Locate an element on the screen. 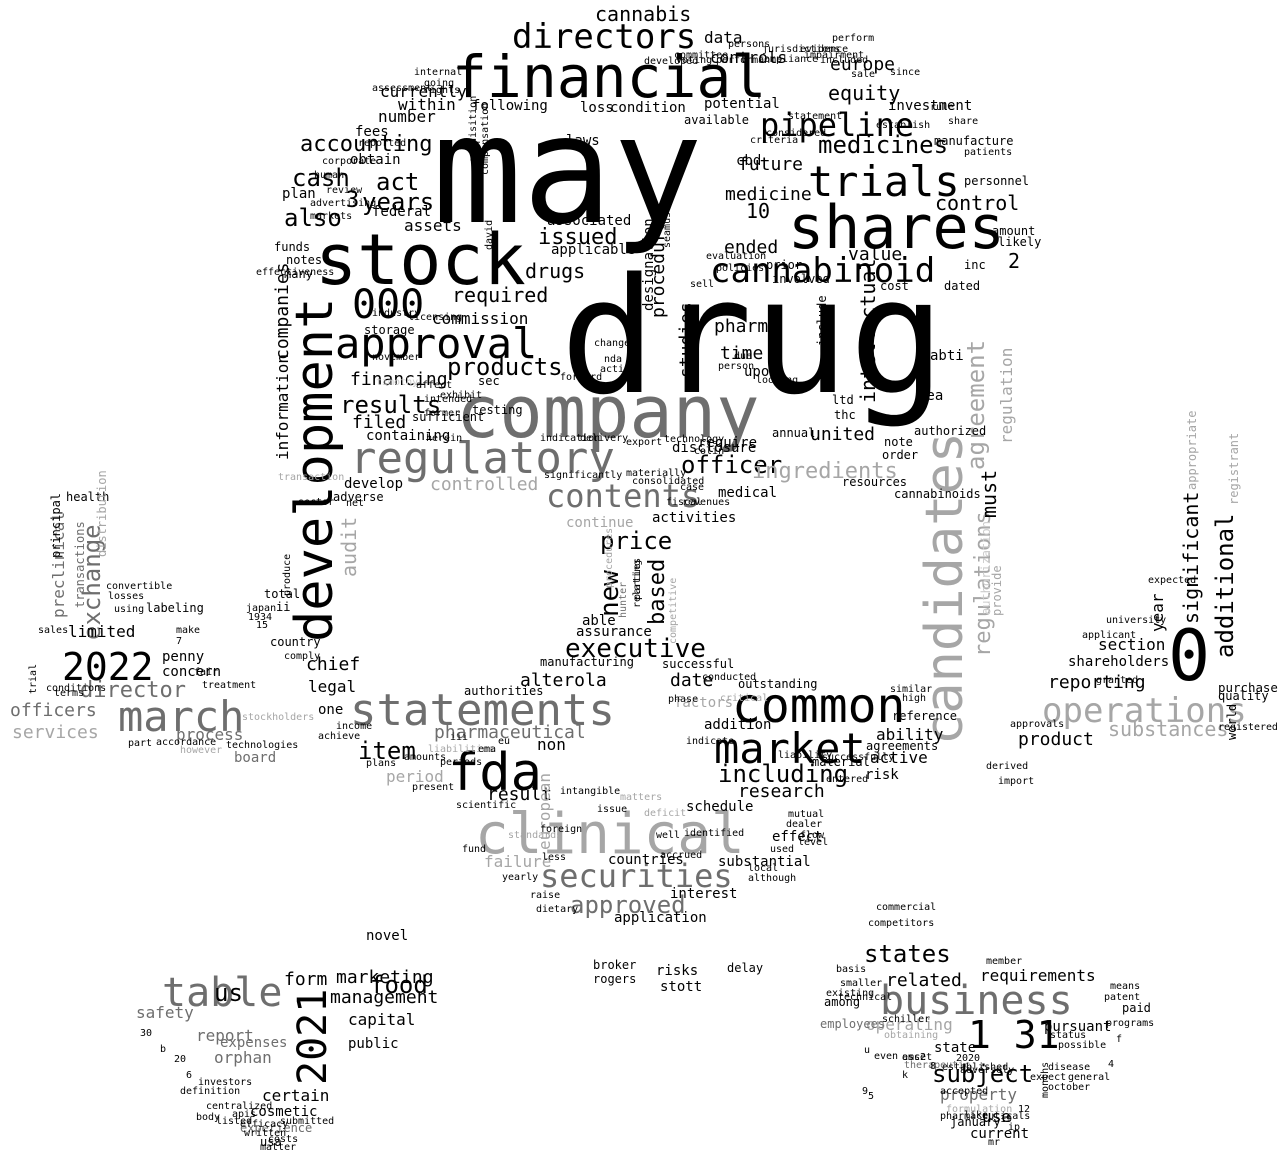  word-body-430: body is located at coordinates (208, 1117).